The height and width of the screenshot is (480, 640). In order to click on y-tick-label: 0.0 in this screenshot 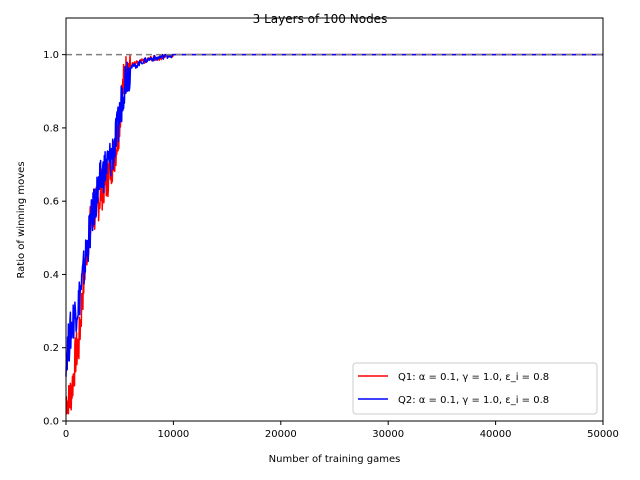, I will do `click(51, 422)`.